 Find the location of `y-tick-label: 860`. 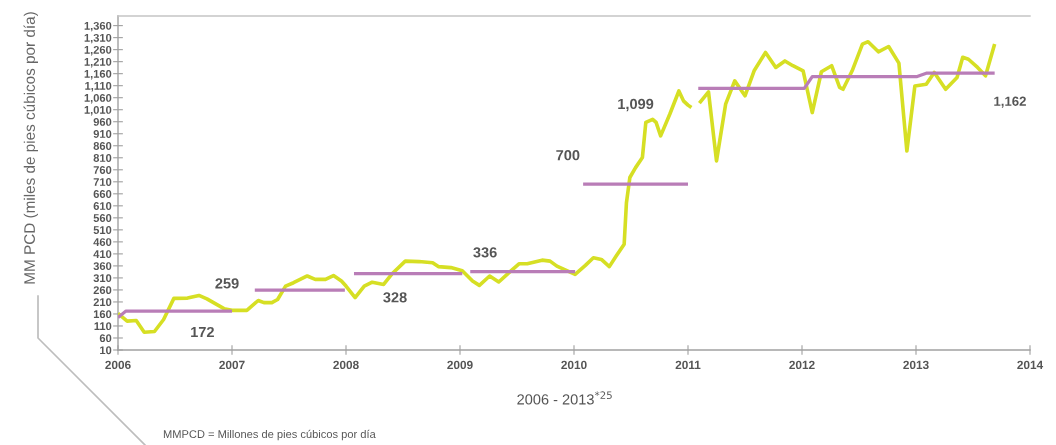

y-tick-label: 860 is located at coordinates (102, 146).